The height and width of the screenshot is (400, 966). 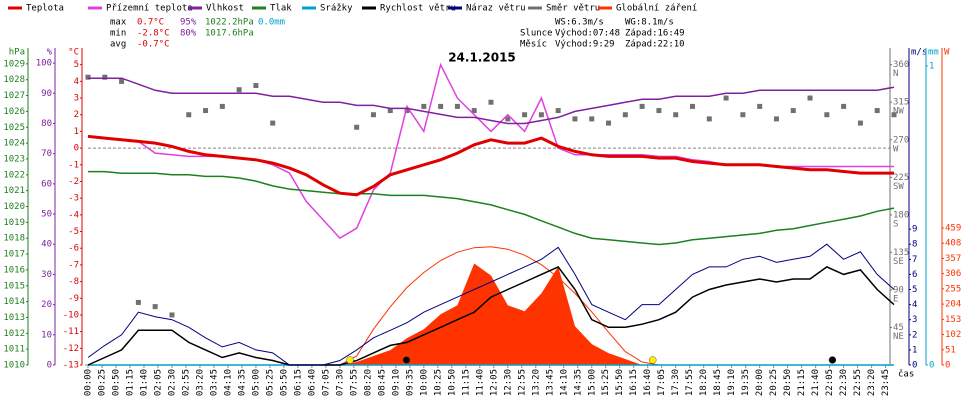 What do you see at coordinates (494, 382) in the screenshot?
I see `x-tick-label: 12:05` at bounding box center [494, 382].